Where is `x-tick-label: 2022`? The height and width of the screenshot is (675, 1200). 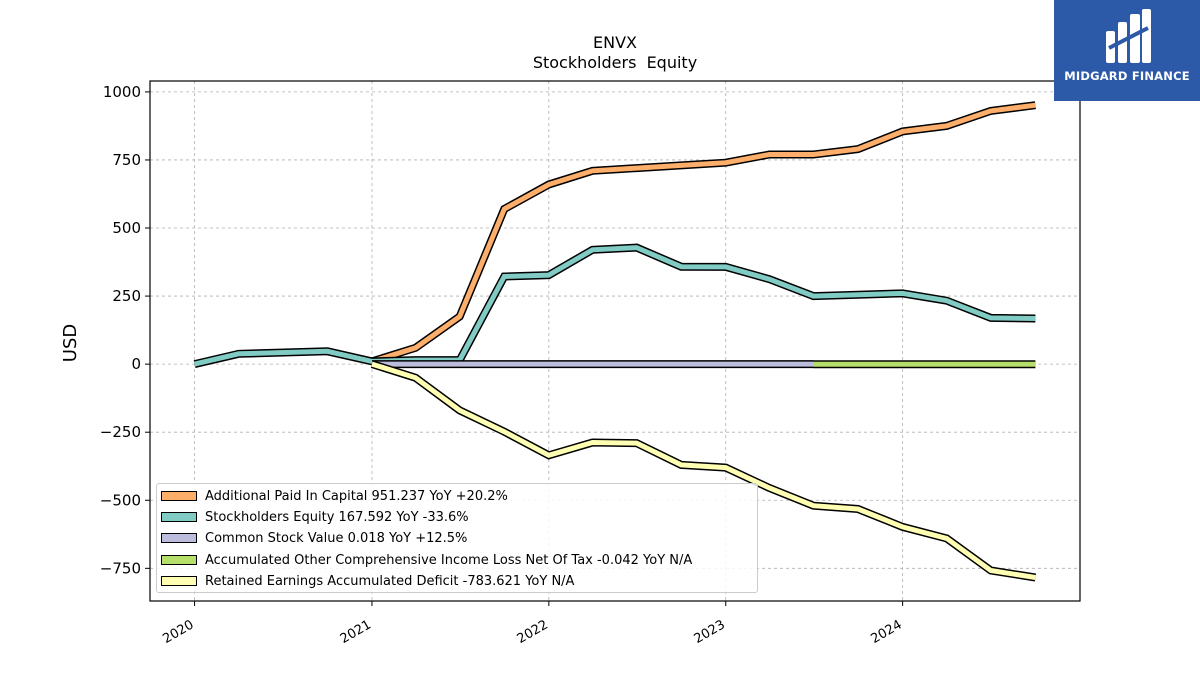 x-tick-label: 2022 is located at coordinates (533, 632).